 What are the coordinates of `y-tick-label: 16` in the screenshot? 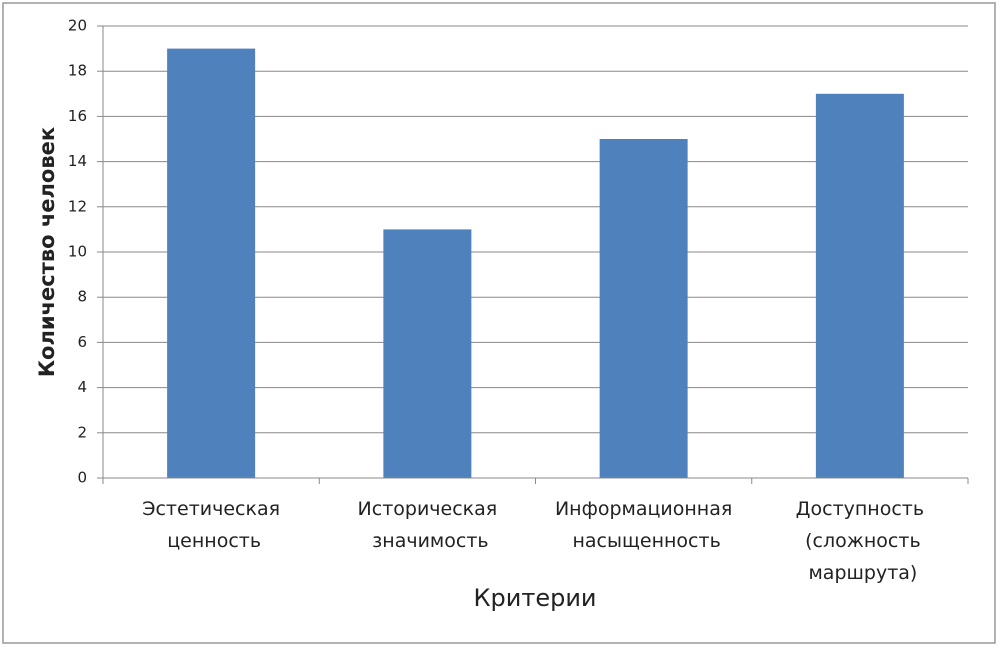 It's located at (77, 116).